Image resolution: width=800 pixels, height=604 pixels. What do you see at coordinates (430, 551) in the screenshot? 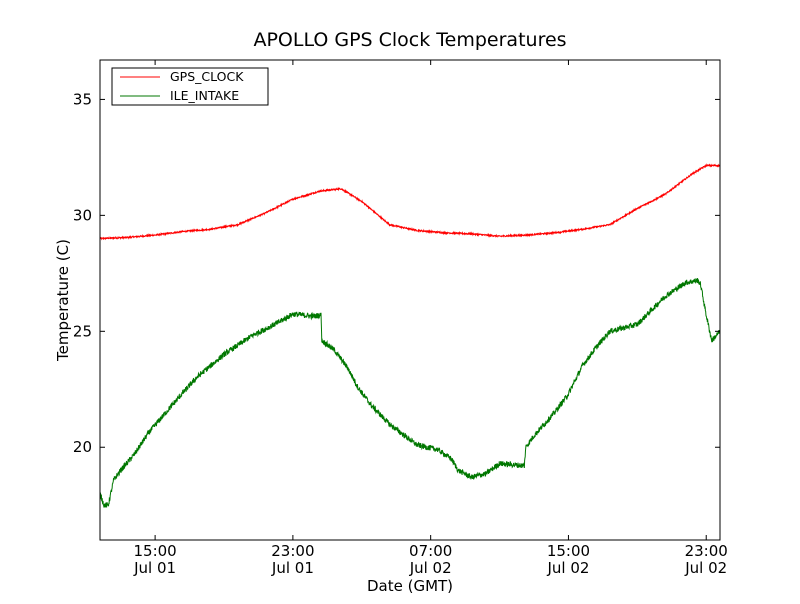
I see `x-tick-label-time: 07:00` at bounding box center [430, 551].